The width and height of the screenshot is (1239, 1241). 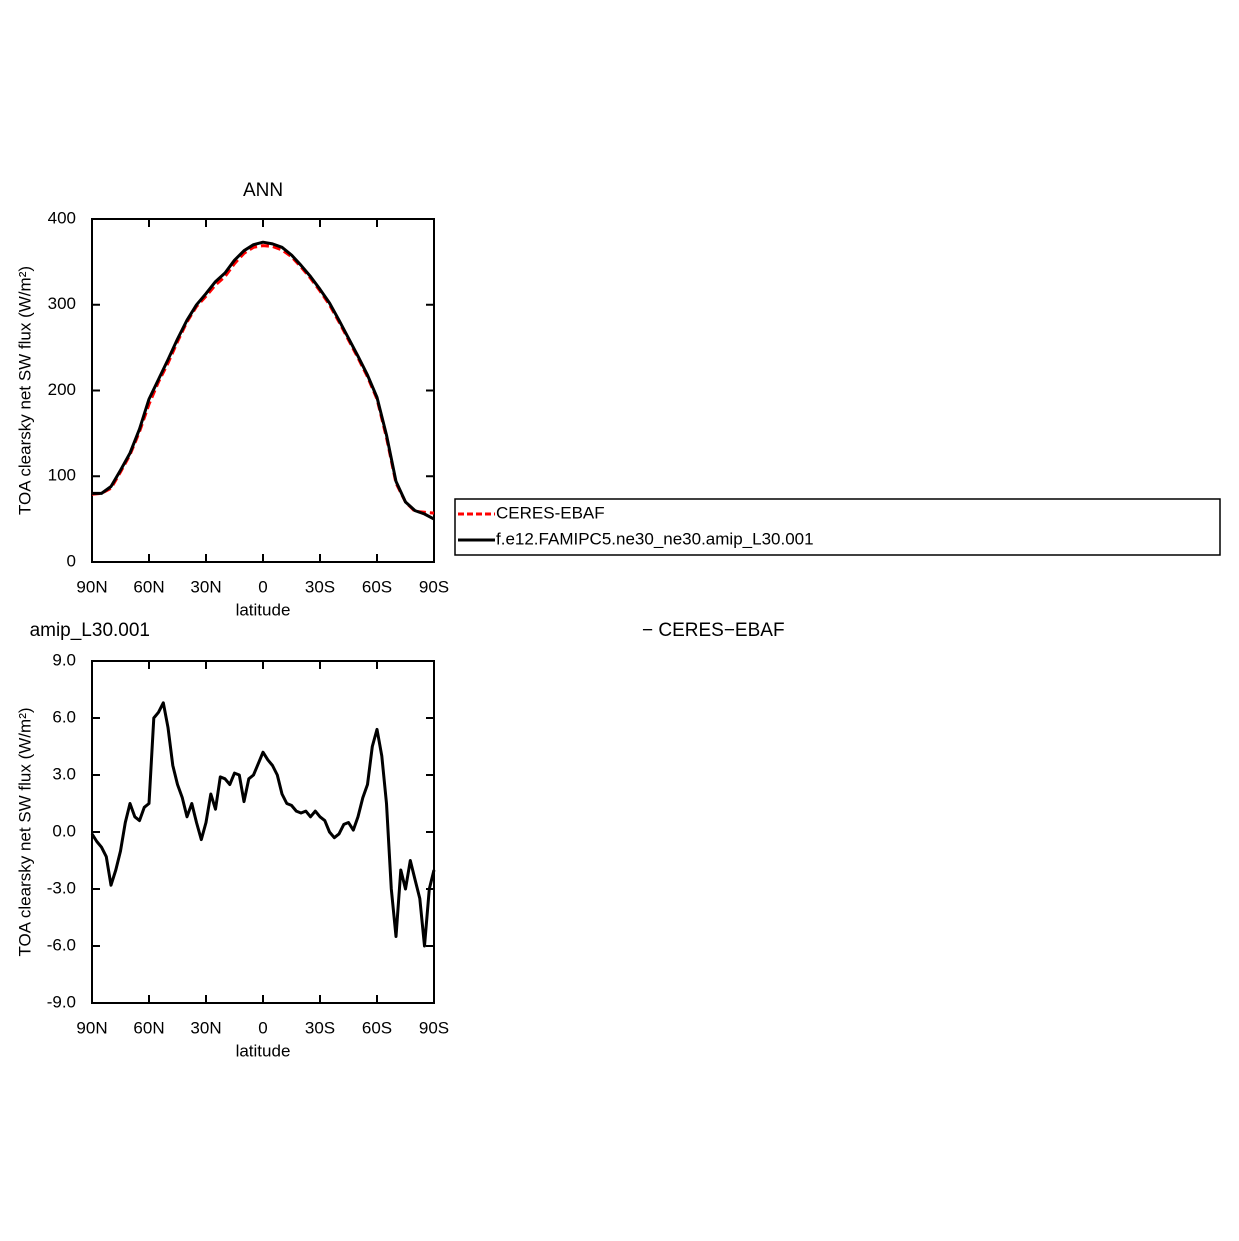 What do you see at coordinates (655, 538) in the screenshot?
I see `legend-label: f.e12.FAMIPC5.ne30_ne30.amip_L30.001` at bounding box center [655, 538].